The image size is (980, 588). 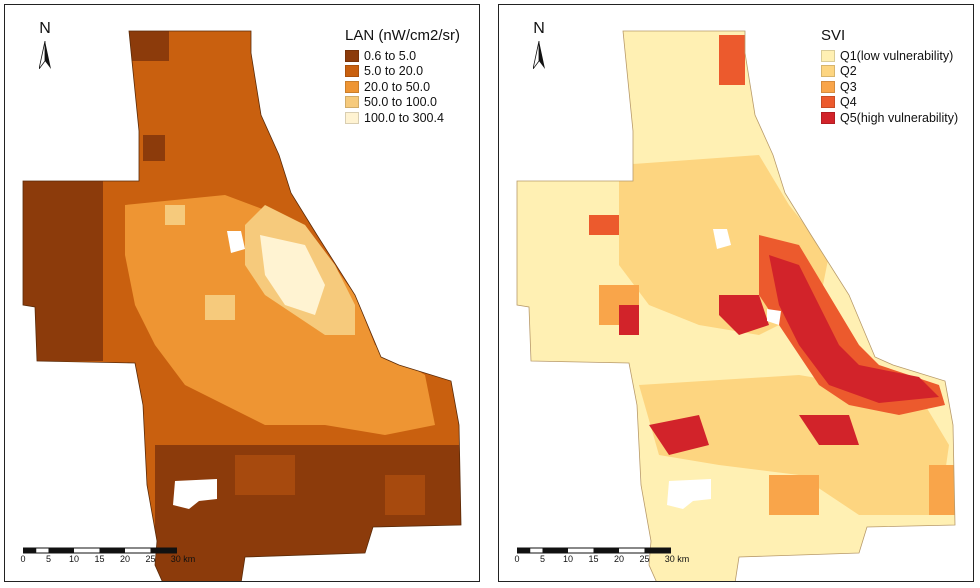 I want to click on legend-label: 100.0 to 300.4, so click(x=404, y=117).